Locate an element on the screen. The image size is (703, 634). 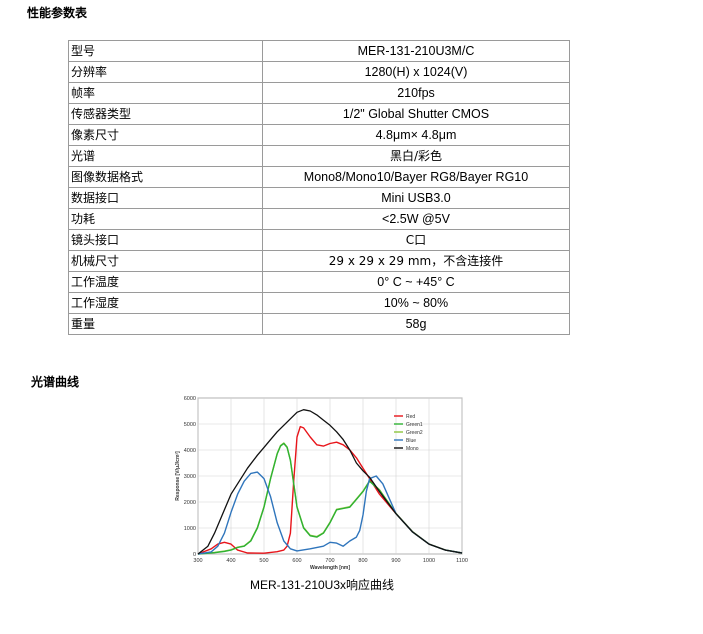
spec-row: 机械尺寸 29 x 29 x 29 mm，不含连接件 is located at coordinates (319, 261).